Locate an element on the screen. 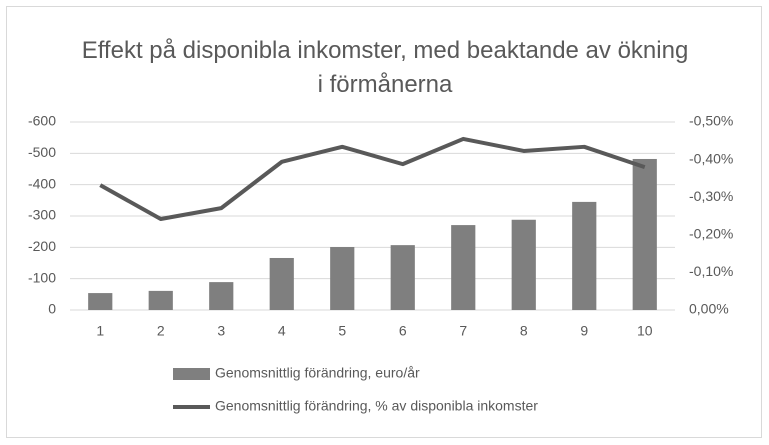 The height and width of the screenshot is (445, 769). x-tick-label: 7 is located at coordinates (463, 331).